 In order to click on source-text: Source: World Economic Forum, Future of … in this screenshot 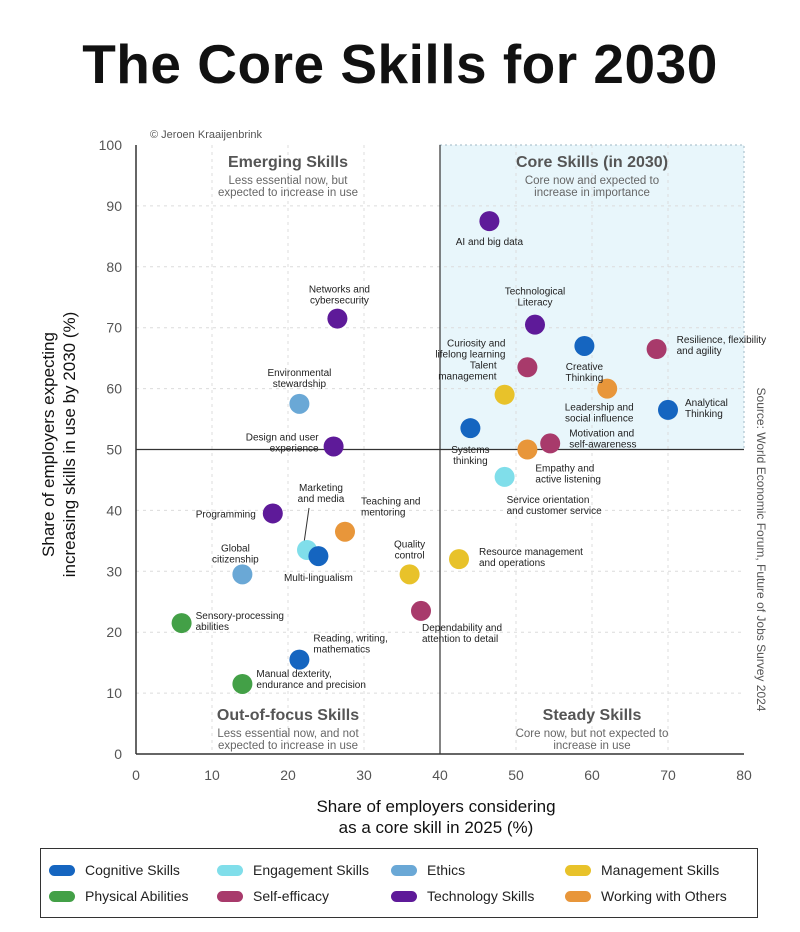, I will do `click(761, 550)`.